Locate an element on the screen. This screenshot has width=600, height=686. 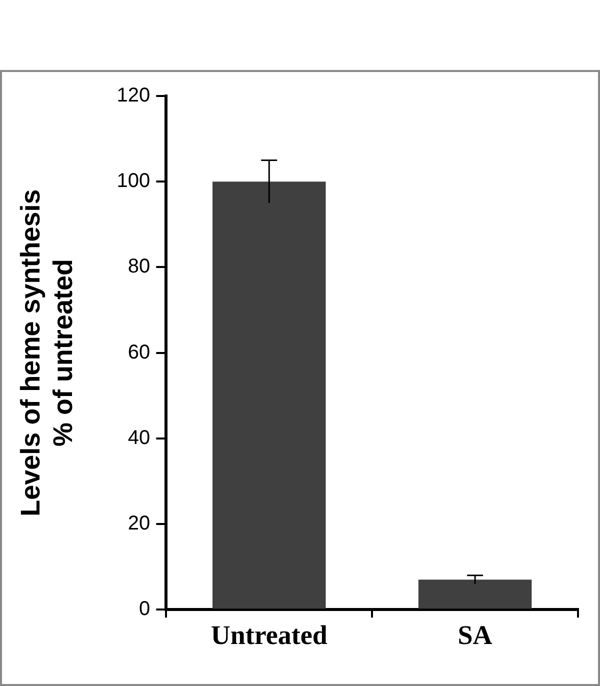
y-tick-label: 120 is located at coordinates (133, 95).